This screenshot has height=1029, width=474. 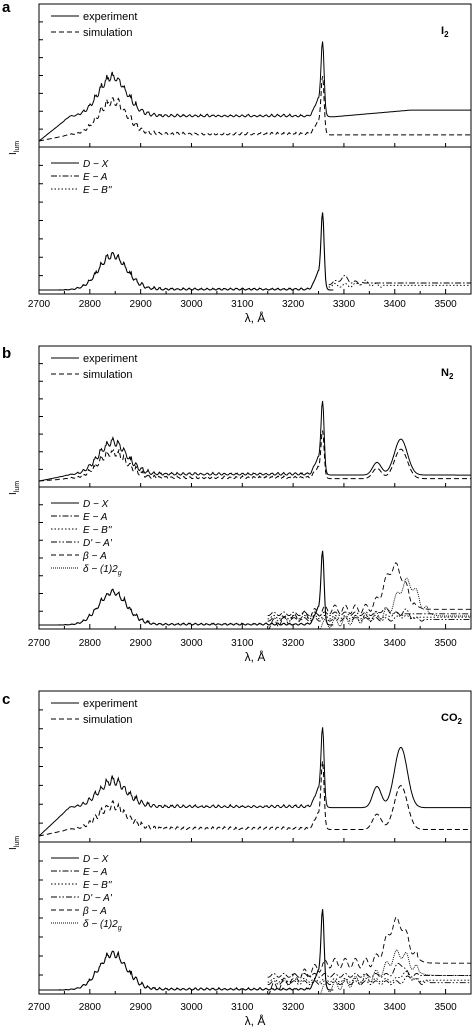 I want to click on species-name: I, so click(x=442, y=31).